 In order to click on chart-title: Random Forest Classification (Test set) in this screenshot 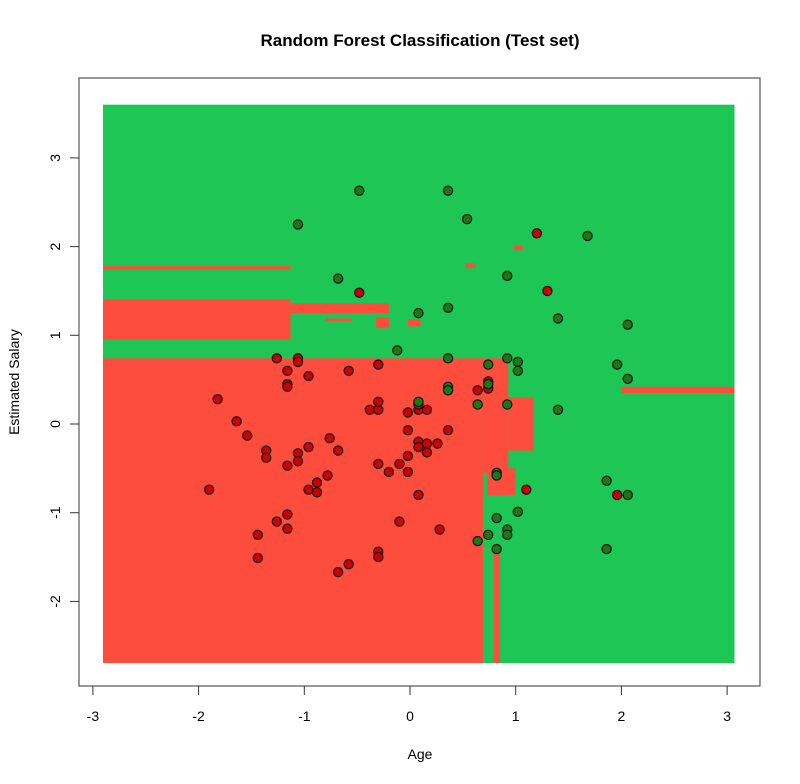, I will do `click(420, 40)`.